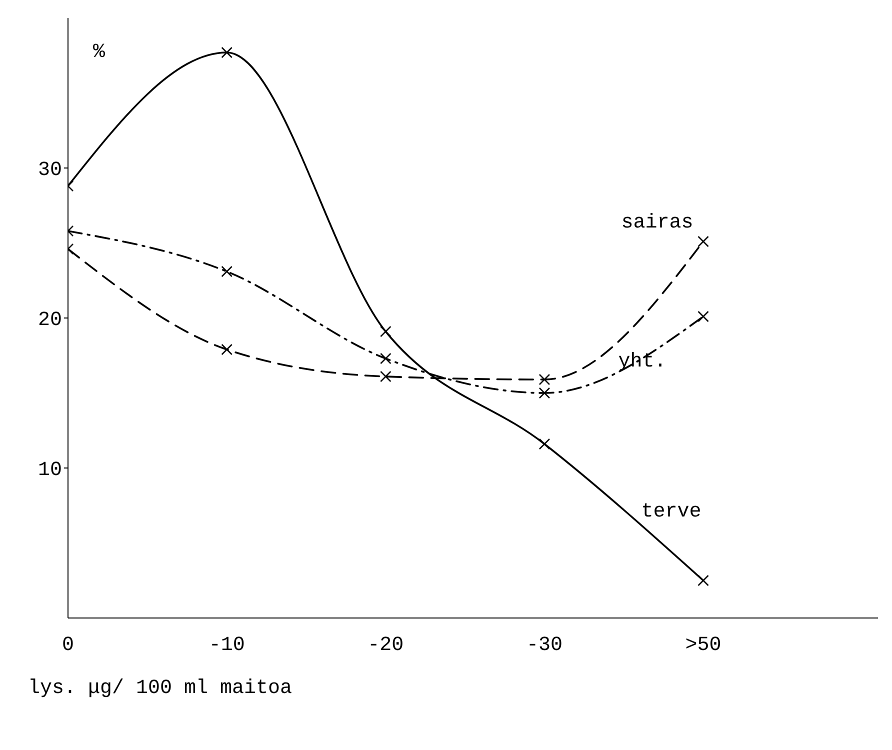  What do you see at coordinates (50, 470) in the screenshot?
I see `y-tick-label: 10` at bounding box center [50, 470].